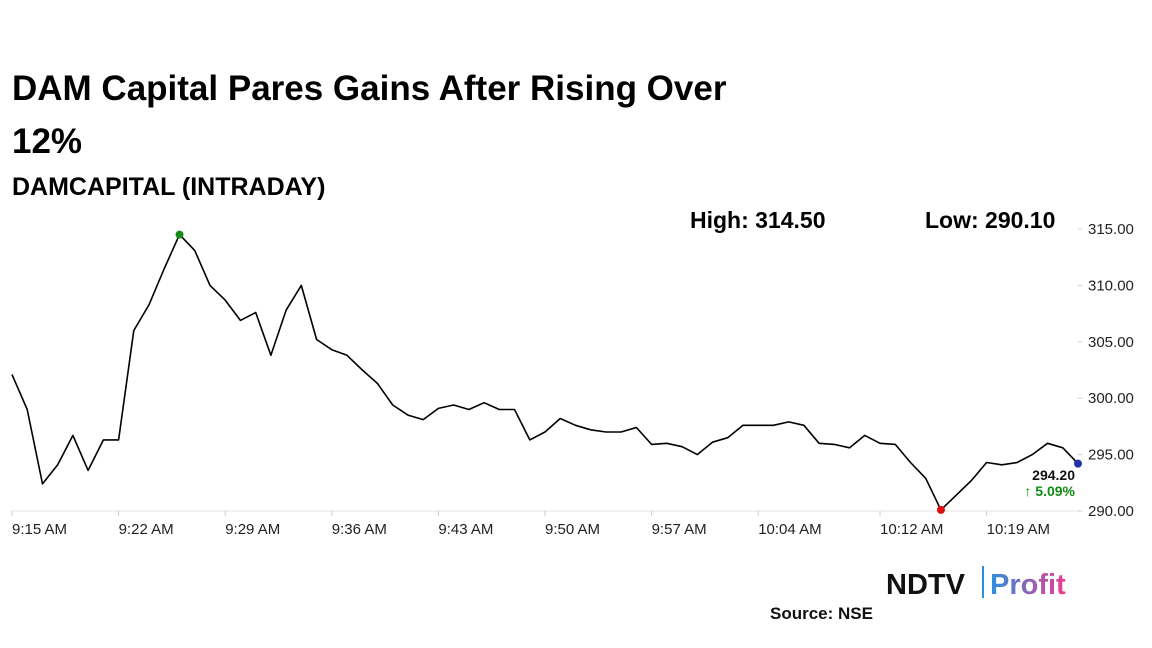  What do you see at coordinates (758, 220) in the screenshot?
I see `high-label: High: 314.50` at bounding box center [758, 220].